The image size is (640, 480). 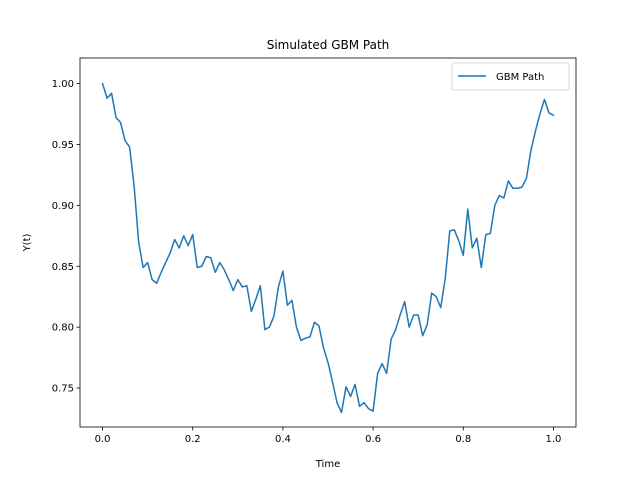 What do you see at coordinates (63, 206) in the screenshot?
I see `y-tick-label: 0.90` at bounding box center [63, 206].